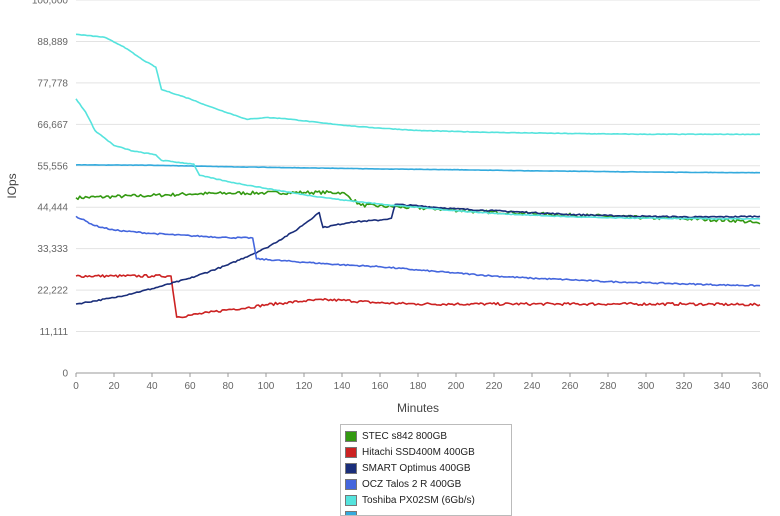 Image resolution: width=780 pixels, height=516 pixels. What do you see at coordinates (190, 386) in the screenshot?
I see `x-tick-label: 60` at bounding box center [190, 386].